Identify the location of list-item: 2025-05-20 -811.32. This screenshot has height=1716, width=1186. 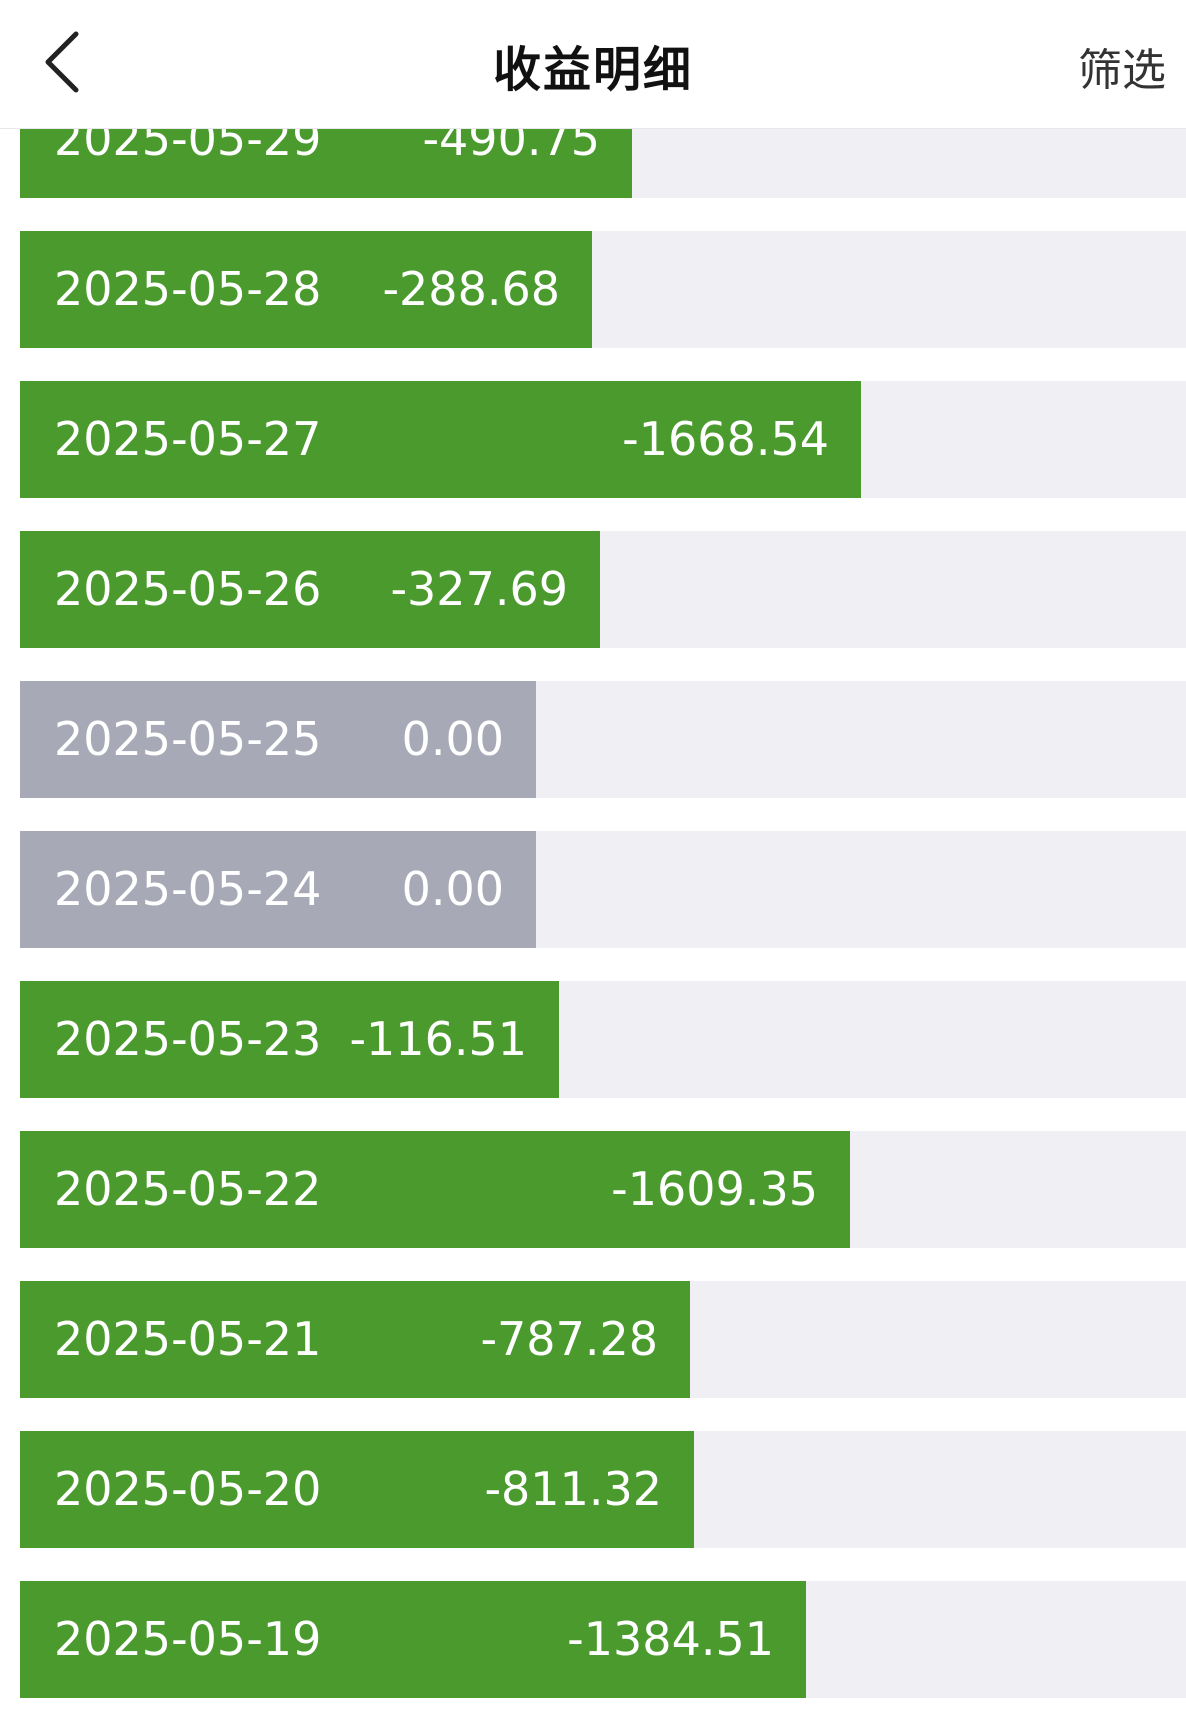
(603, 1489).